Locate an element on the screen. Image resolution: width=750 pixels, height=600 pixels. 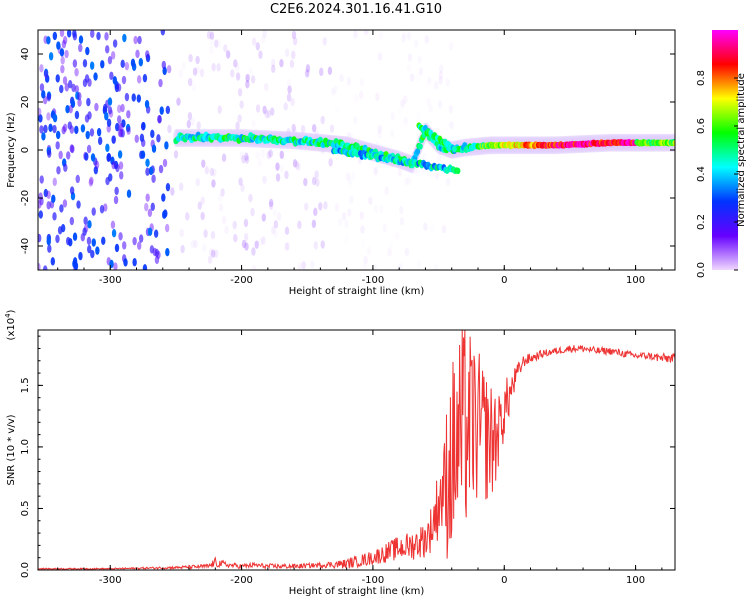
colorbar-tick-label: 0.0 is located at coordinates (701, 270).